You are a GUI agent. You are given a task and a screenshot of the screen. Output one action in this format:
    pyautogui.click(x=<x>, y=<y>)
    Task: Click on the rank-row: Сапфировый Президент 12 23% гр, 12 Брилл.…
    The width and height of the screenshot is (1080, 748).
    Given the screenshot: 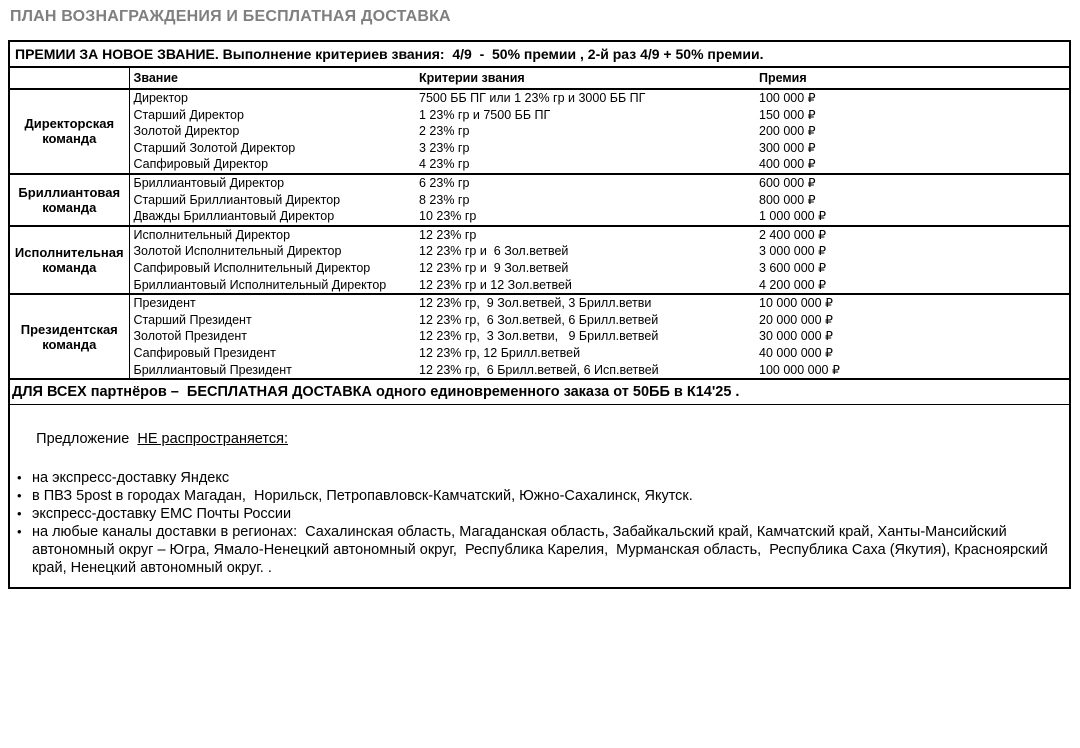 What is the action you would take?
    pyautogui.click(x=539, y=353)
    